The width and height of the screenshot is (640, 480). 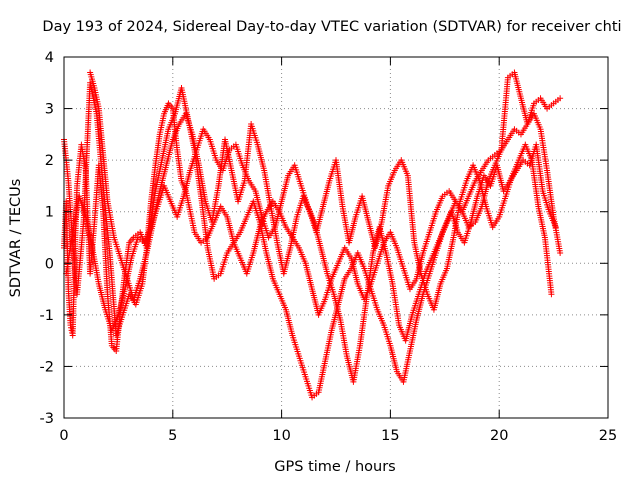 What do you see at coordinates (47, 419) in the screenshot?
I see `y-tick-label: -3` at bounding box center [47, 419].